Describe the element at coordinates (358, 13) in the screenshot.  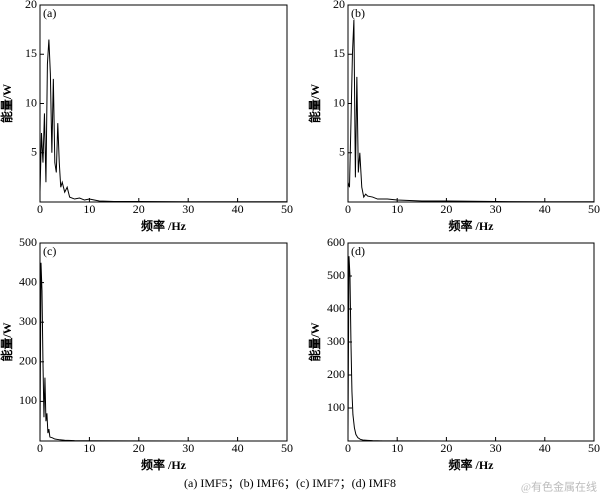
I see `panel-label: (b)` at that location.